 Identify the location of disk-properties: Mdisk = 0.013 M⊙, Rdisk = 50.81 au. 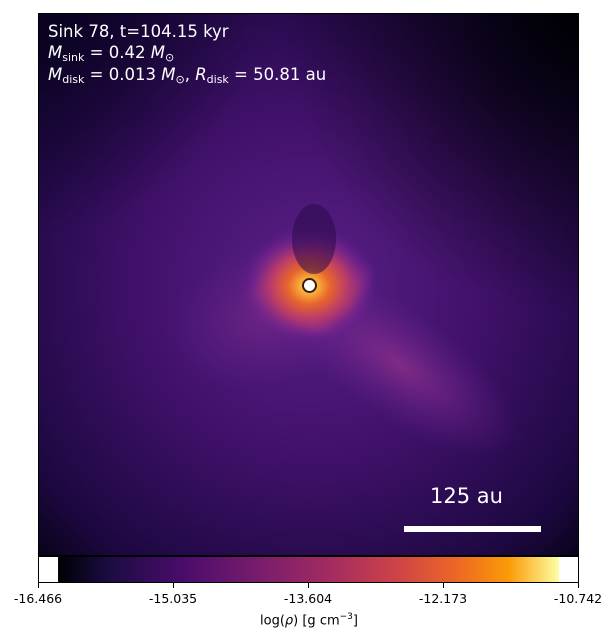
(187, 75).